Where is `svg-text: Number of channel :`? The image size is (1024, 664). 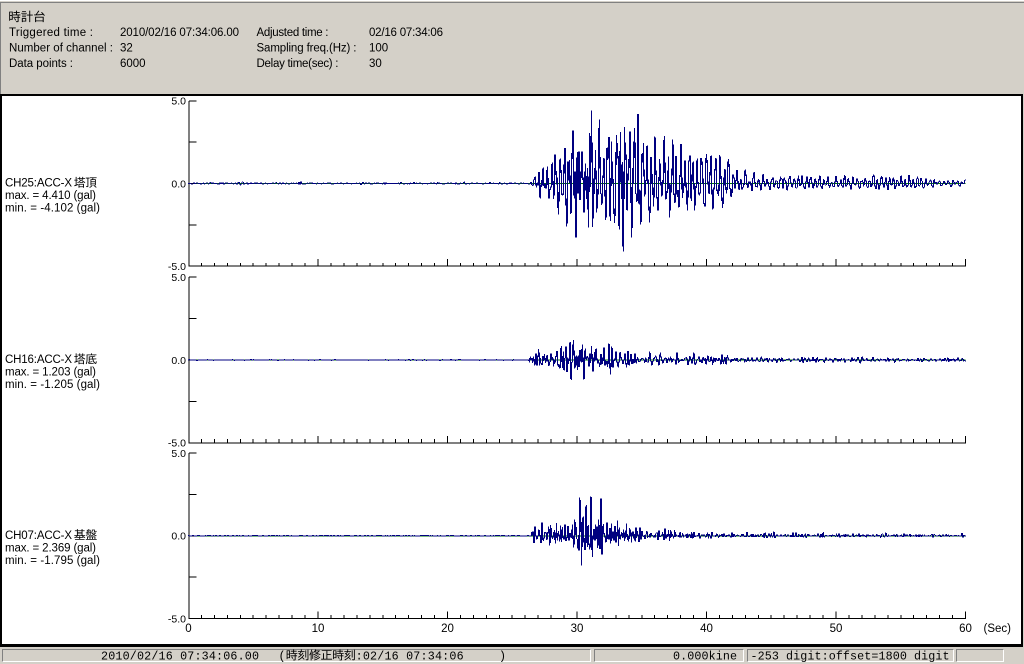 svg-text: Number of channel : is located at coordinates (61, 48).